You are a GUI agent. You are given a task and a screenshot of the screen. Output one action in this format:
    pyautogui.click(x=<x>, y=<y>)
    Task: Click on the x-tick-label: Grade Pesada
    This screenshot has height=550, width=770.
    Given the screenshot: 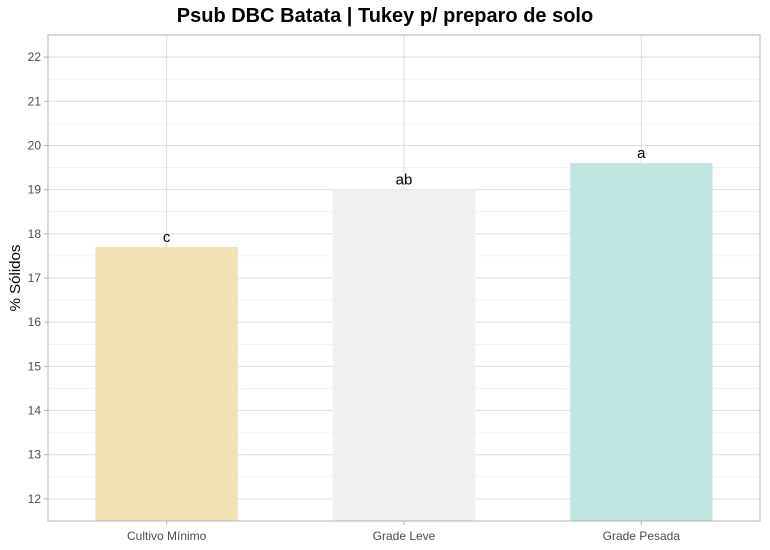 What is the action you would take?
    pyautogui.click(x=642, y=536)
    